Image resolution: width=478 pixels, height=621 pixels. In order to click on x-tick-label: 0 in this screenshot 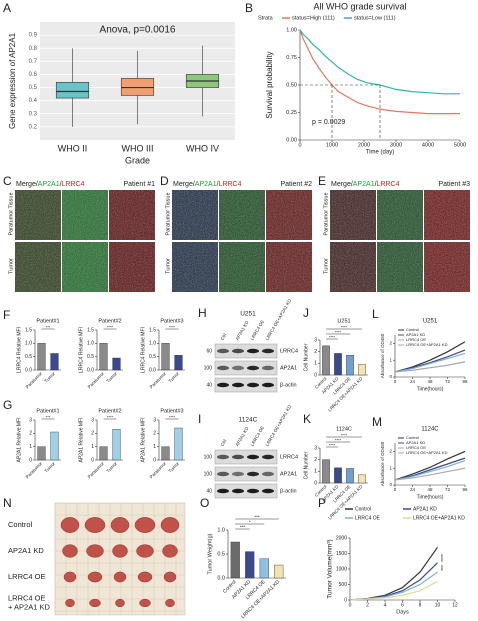, I will do `click(395, 489)`.